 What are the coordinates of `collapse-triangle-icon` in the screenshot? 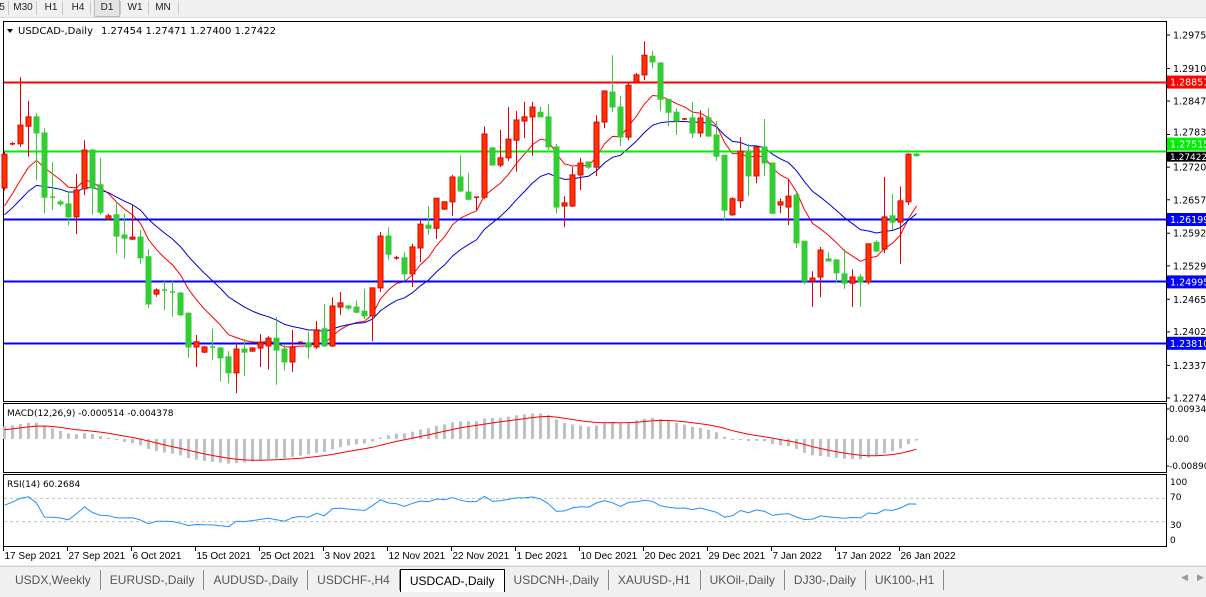 It's located at (10, 31).